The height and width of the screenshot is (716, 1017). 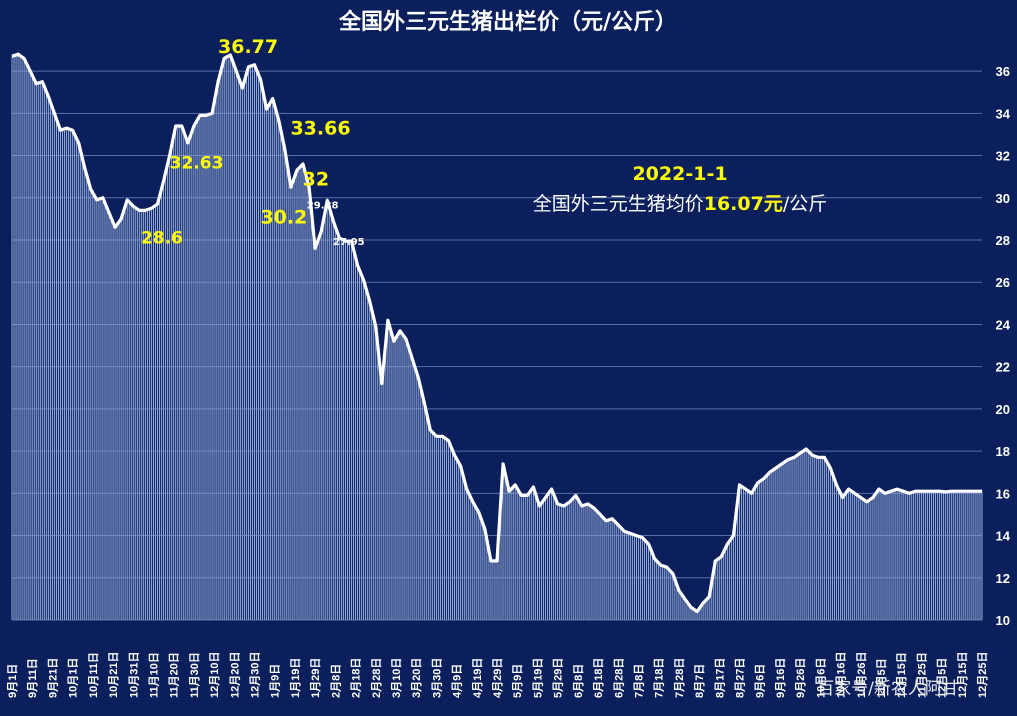 I want to click on annotation-prefix: 全国外三元生猪均价, so click(x=618, y=204).